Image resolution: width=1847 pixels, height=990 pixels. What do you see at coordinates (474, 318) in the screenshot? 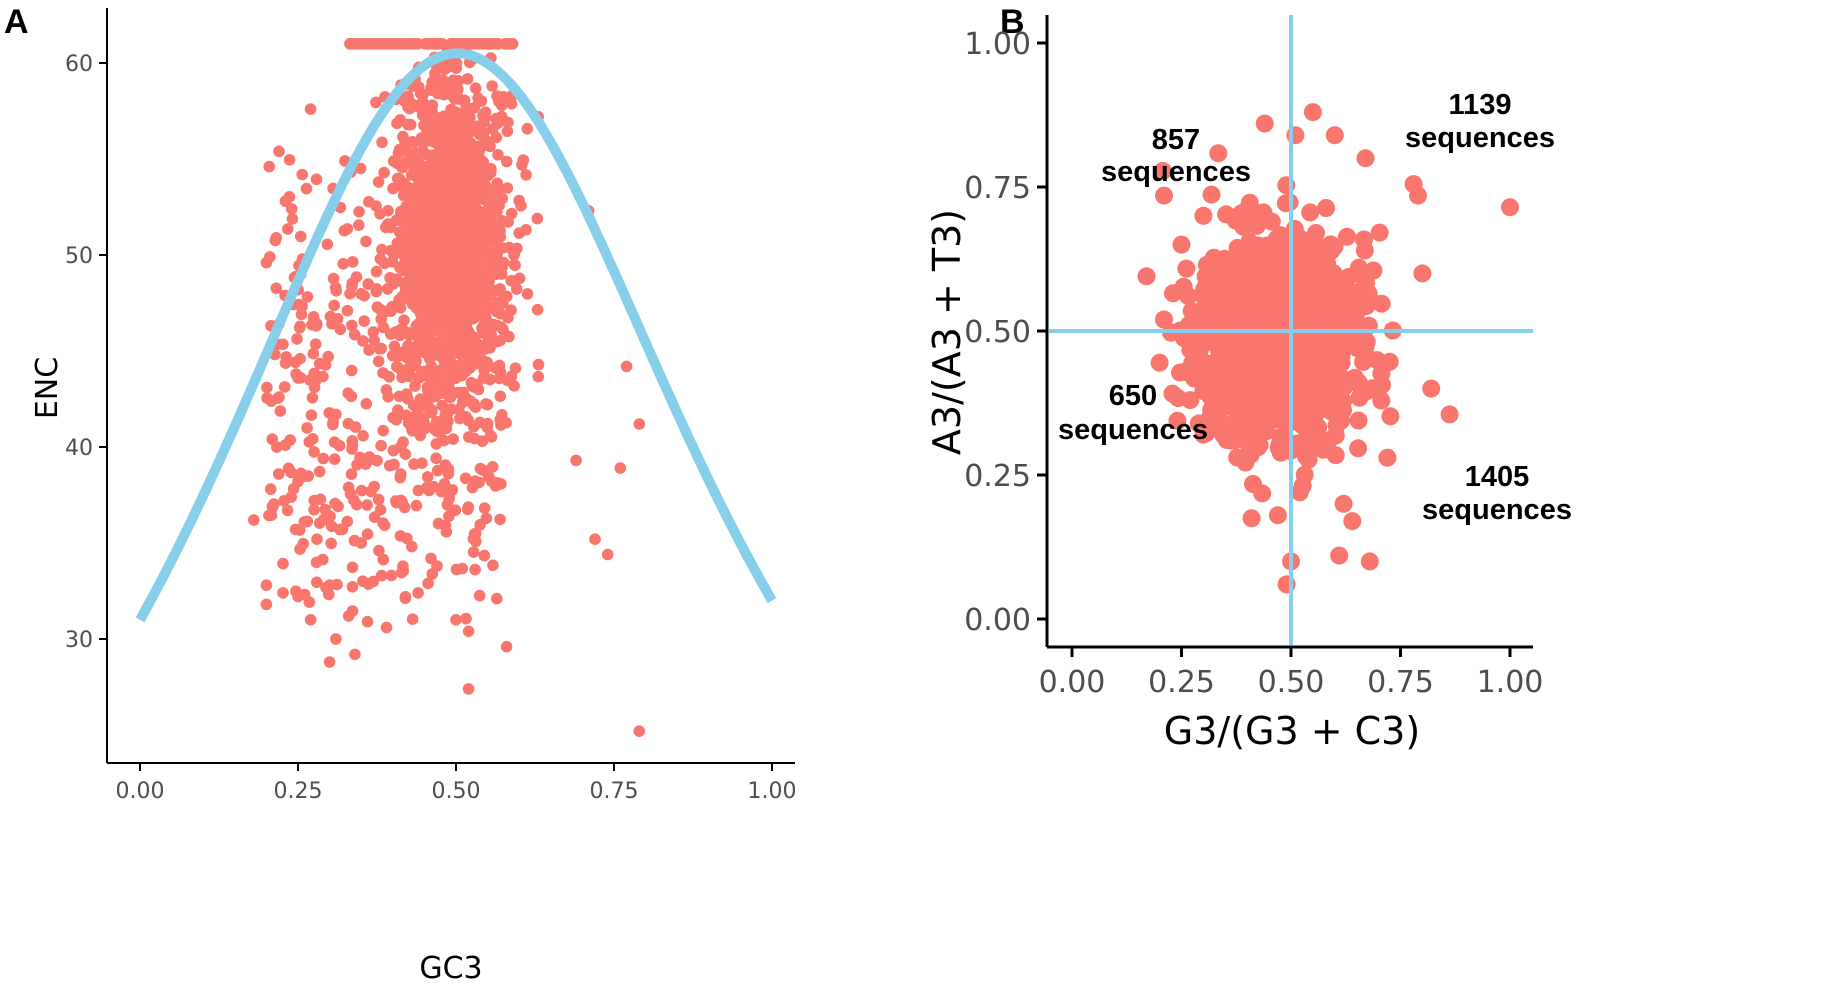
I see `panel-a-point-2000` at bounding box center [474, 318].